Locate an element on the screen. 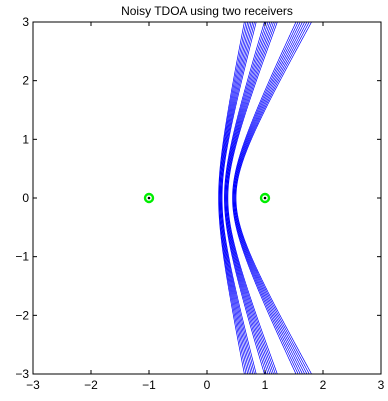 The image size is (388, 401). chart-title: Noisy TDOA using two receivers is located at coordinates (207, 11).